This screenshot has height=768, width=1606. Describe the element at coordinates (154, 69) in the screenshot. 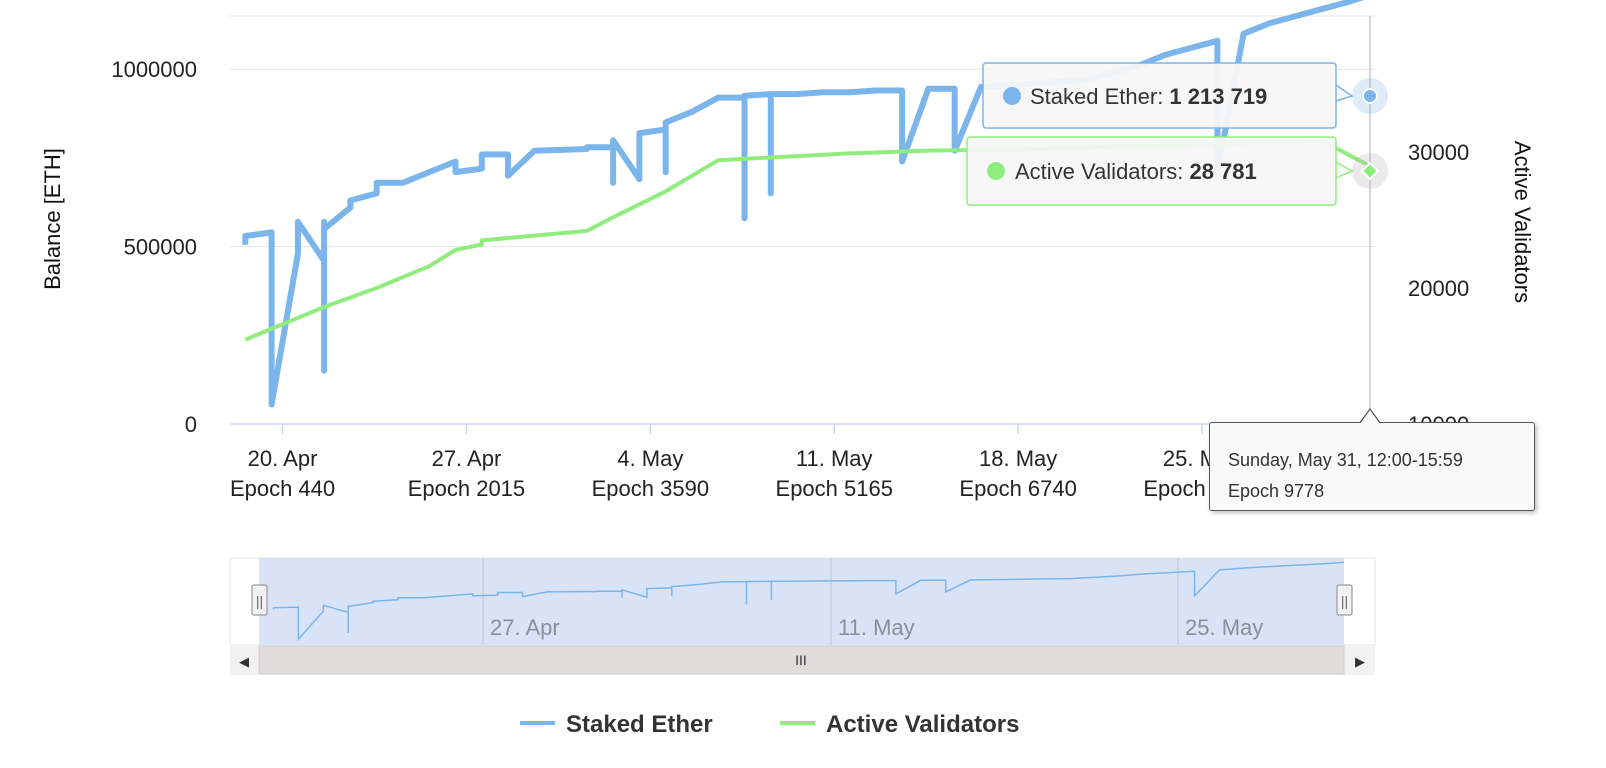

I see `y-tick-left: 1000000` at that location.